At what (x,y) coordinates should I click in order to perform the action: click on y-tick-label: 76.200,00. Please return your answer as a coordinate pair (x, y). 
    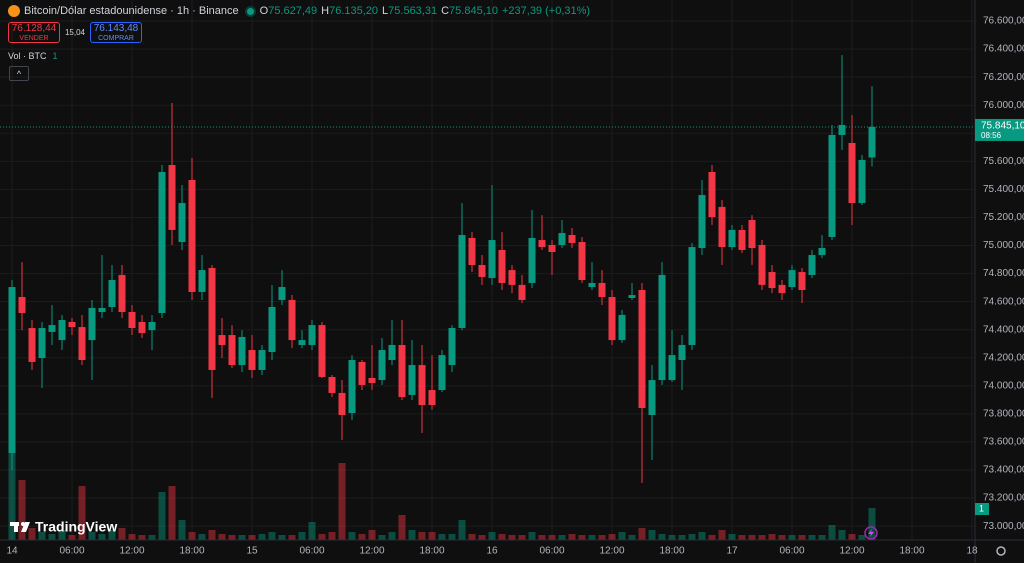
    Looking at the image, I should click on (1003, 77).